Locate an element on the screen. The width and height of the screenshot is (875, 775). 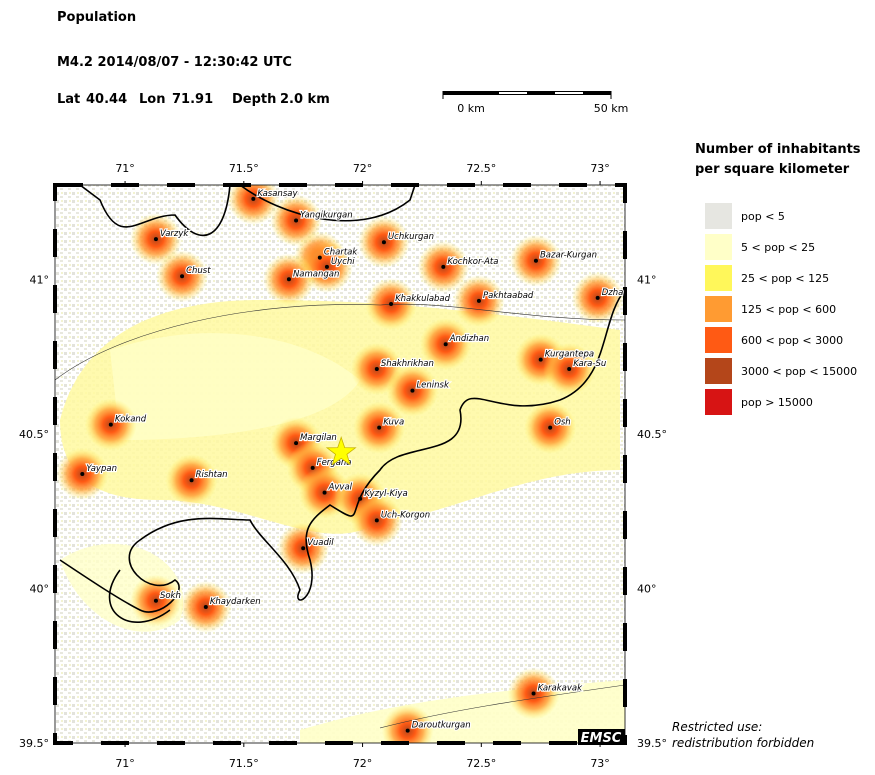
lat-value: 40.44 is located at coordinates (106, 99).